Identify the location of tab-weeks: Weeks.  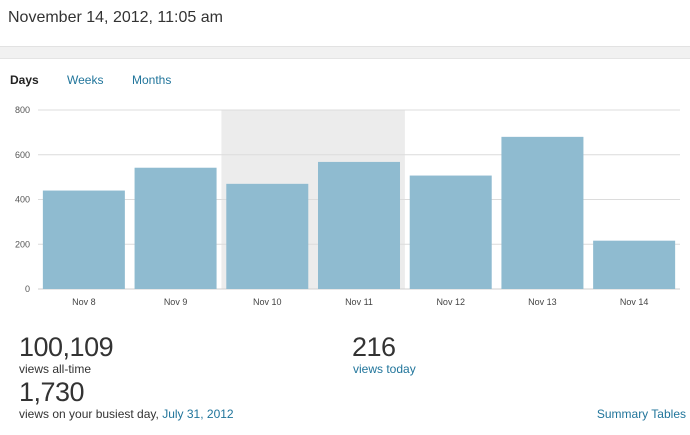
(85, 80).